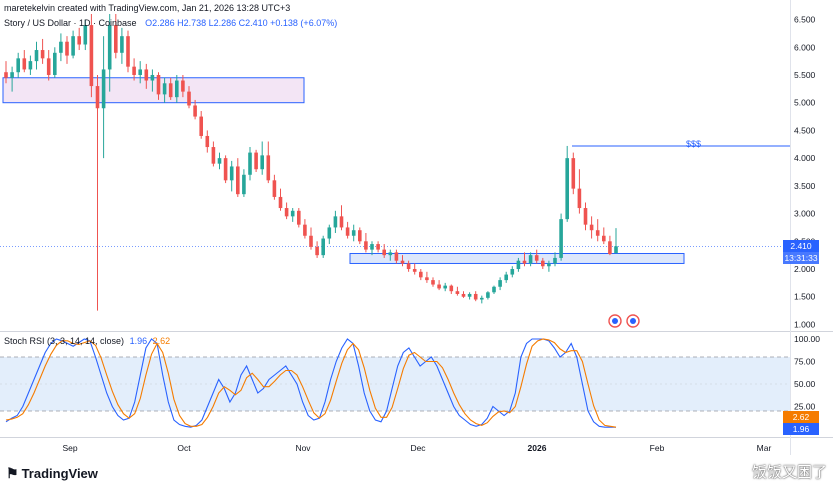 The height and width of the screenshot is (490, 833). I want to click on price-tick-label: 1.500, so click(805, 297).